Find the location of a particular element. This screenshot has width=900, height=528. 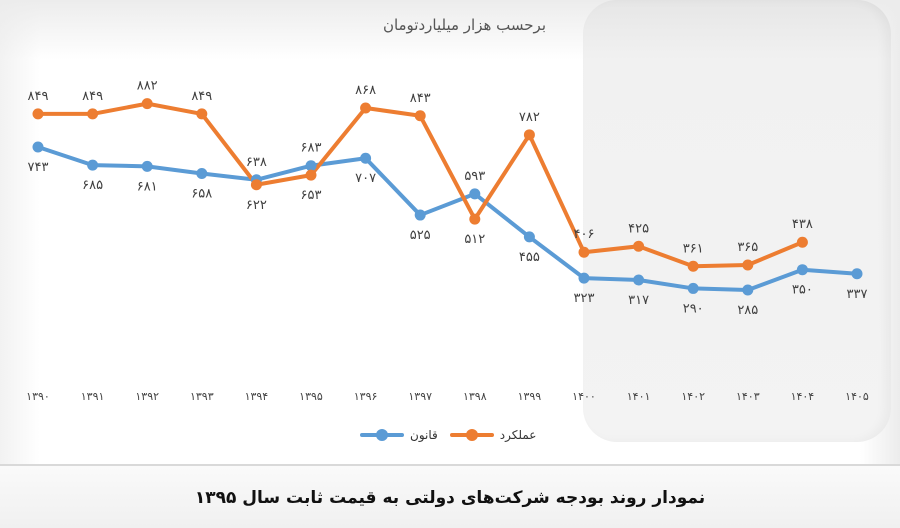

data-label: ۷۸۲ is located at coordinates (529, 117).